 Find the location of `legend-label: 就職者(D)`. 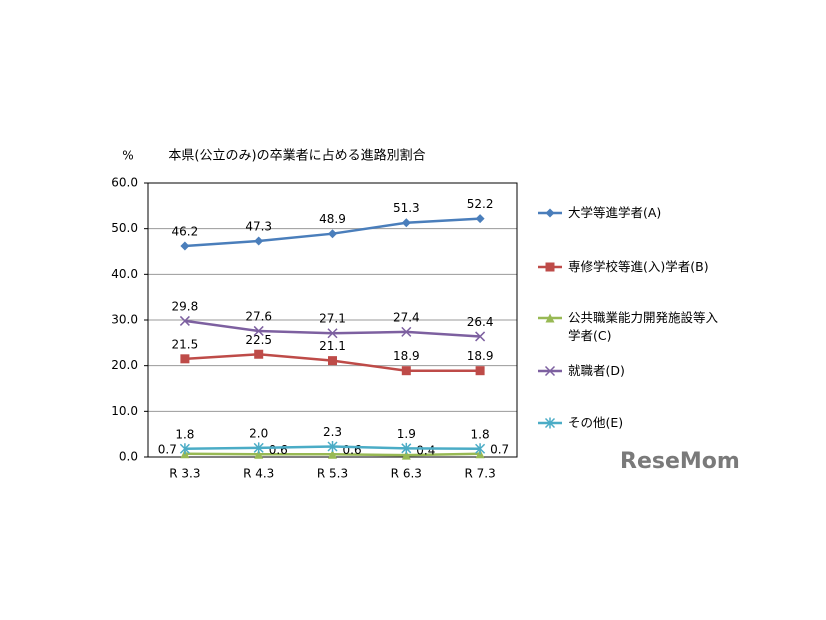

legend-label: 就職者(D) is located at coordinates (596, 370).